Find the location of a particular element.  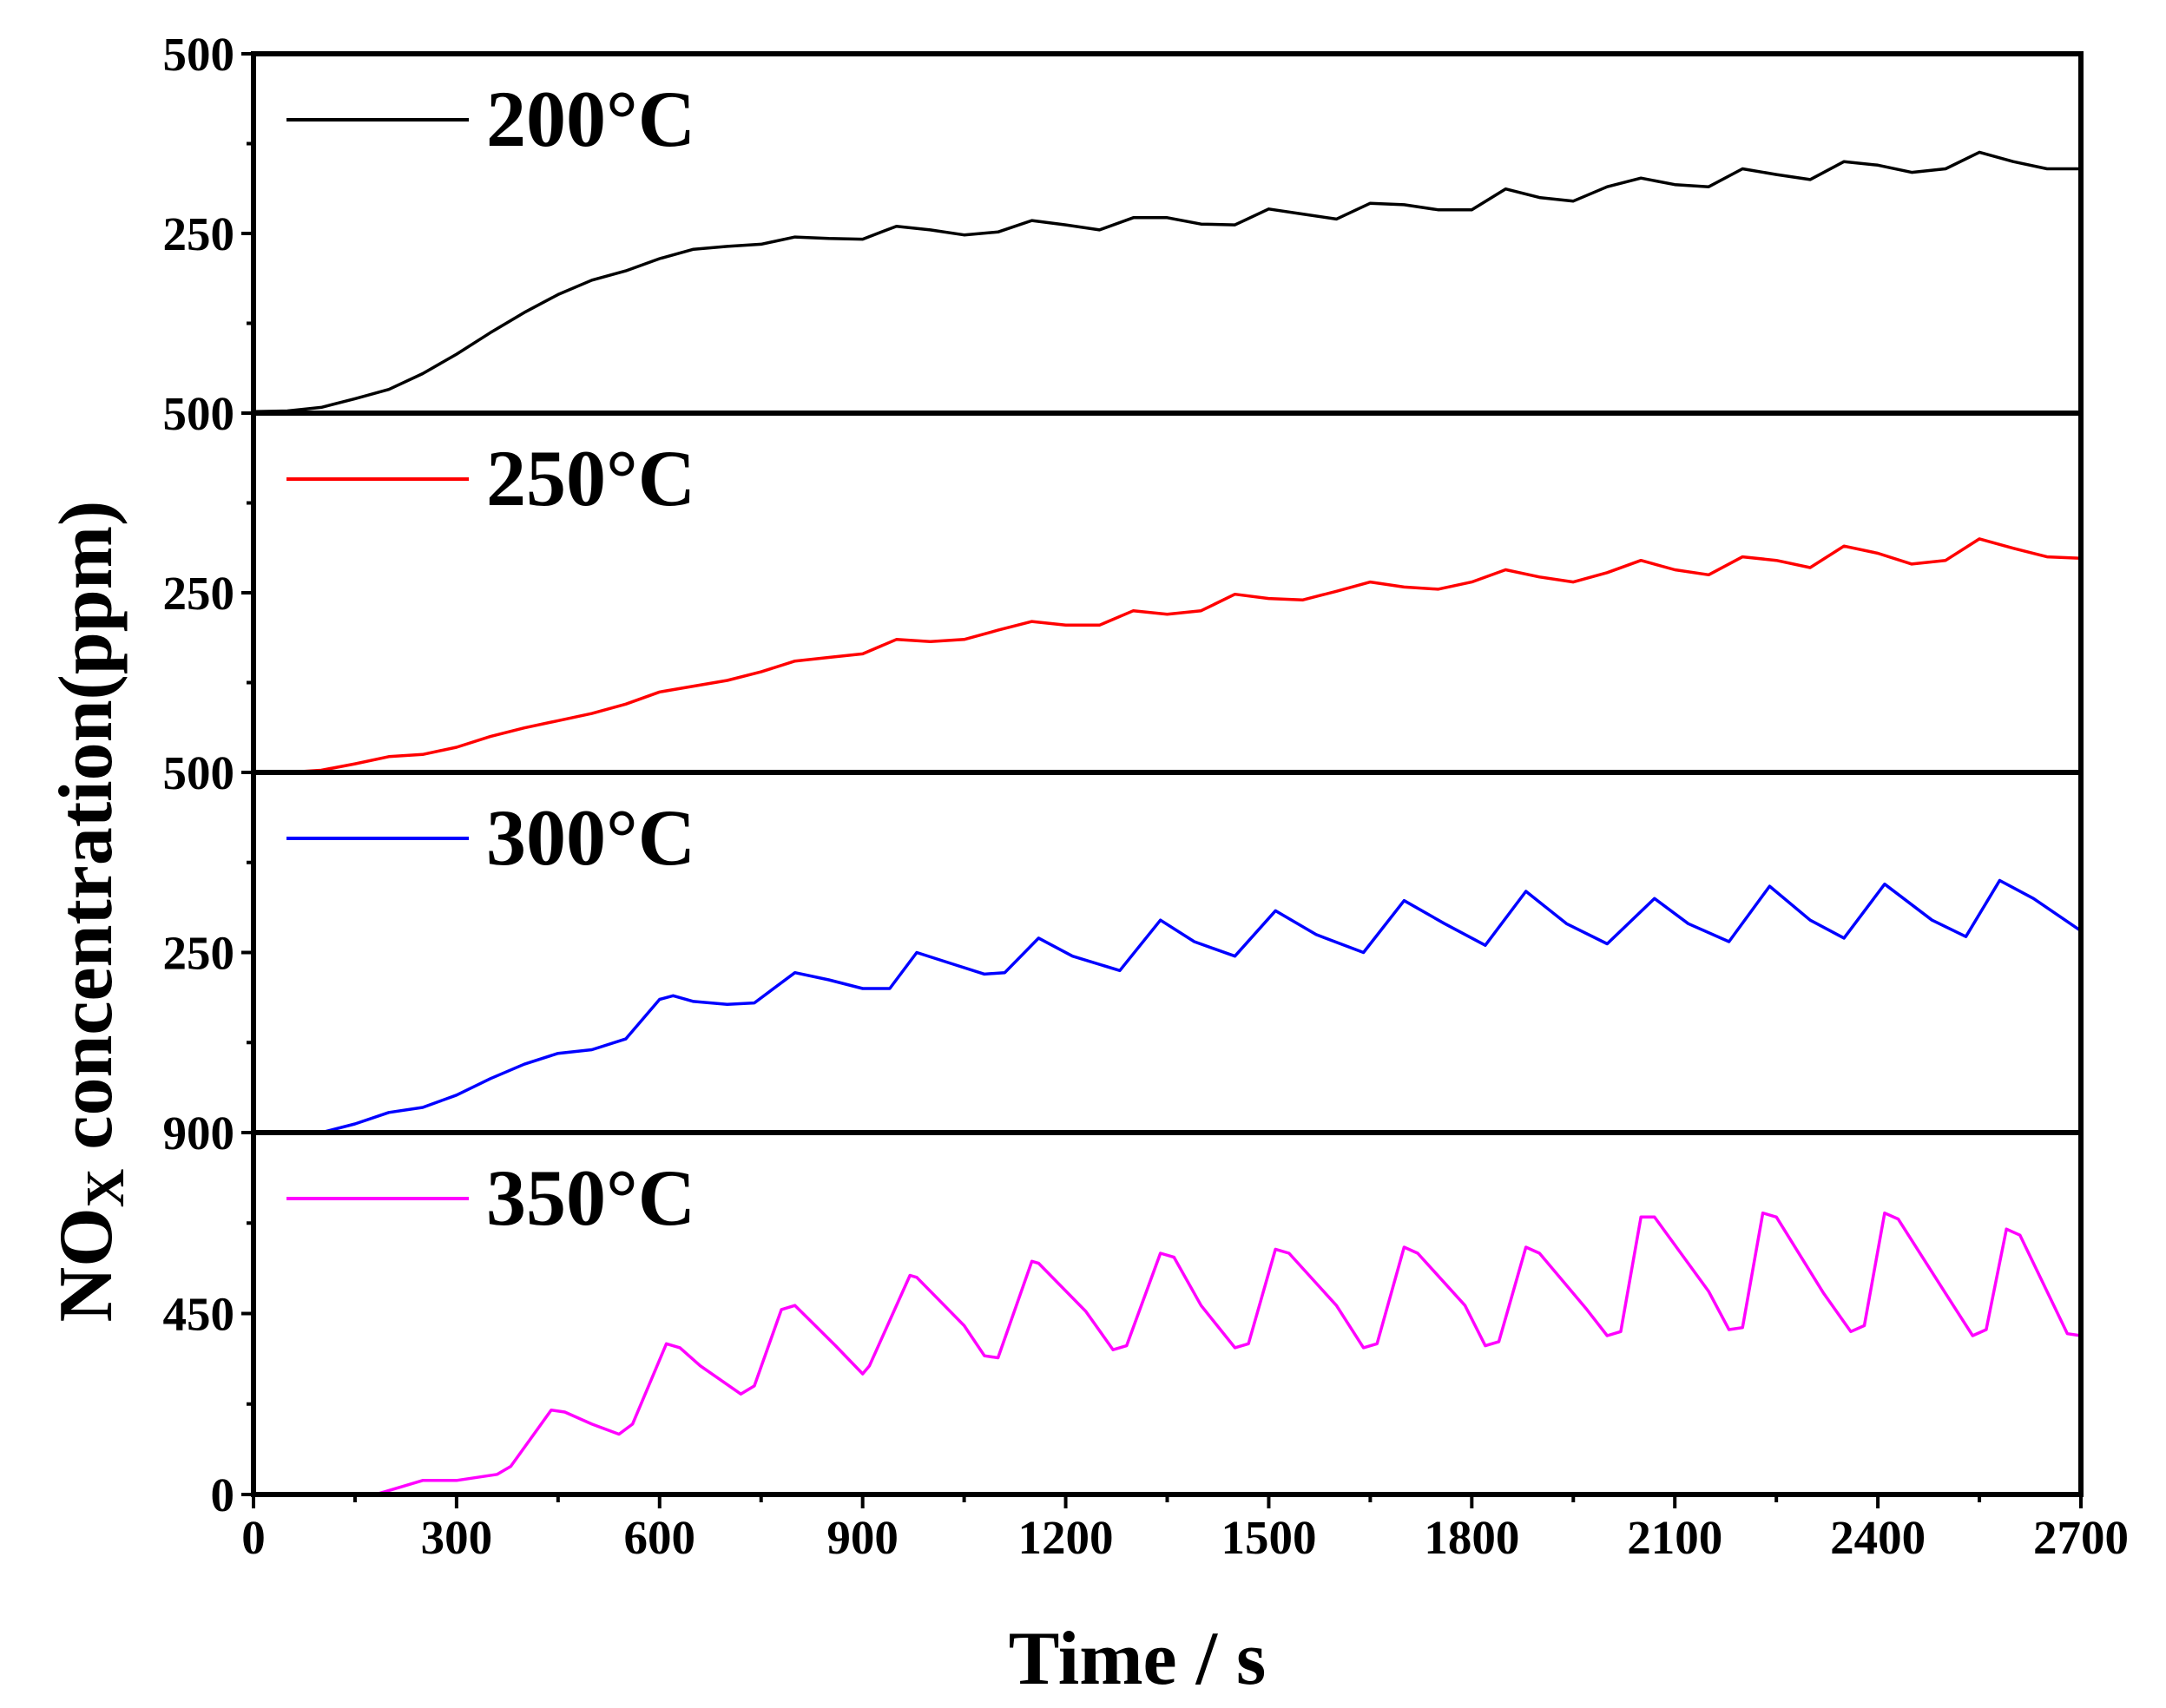

x-axis: 0 300 600 900 1200 1500 1800 2100 2400 2700 is located at coordinates (1185, 1529).